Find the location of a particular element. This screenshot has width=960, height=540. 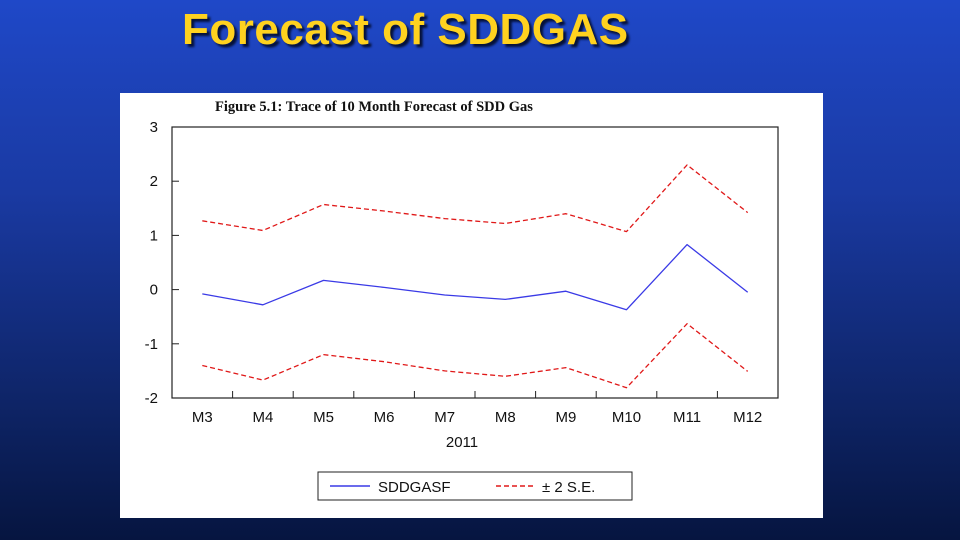

x-tick-label: M6 is located at coordinates (384, 417).